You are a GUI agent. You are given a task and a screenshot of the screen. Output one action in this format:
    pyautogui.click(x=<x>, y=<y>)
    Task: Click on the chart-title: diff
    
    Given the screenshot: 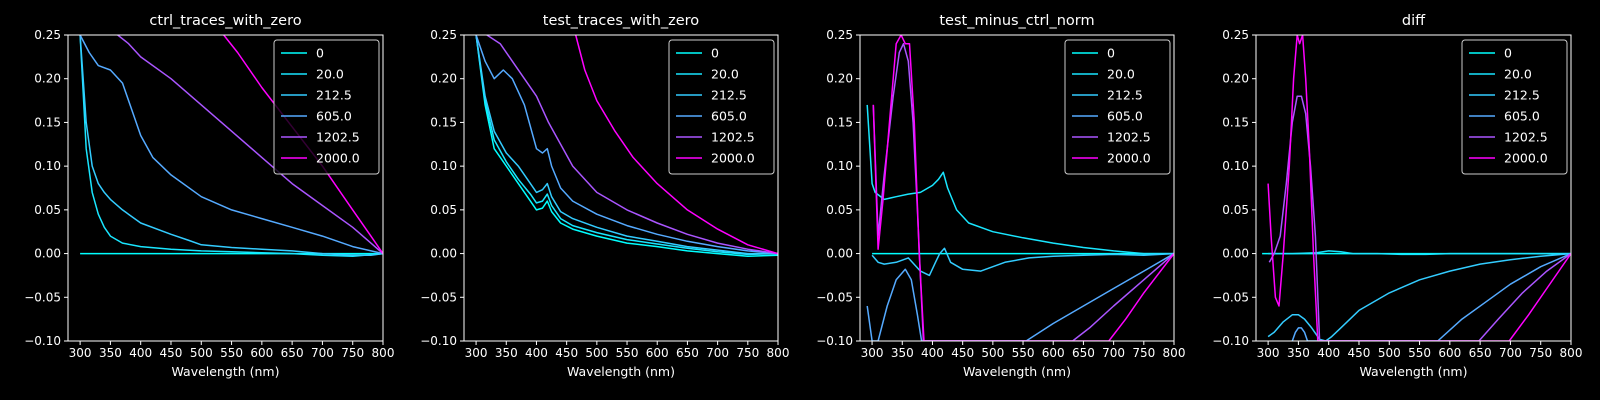 What is the action you would take?
    pyautogui.click(x=1414, y=21)
    